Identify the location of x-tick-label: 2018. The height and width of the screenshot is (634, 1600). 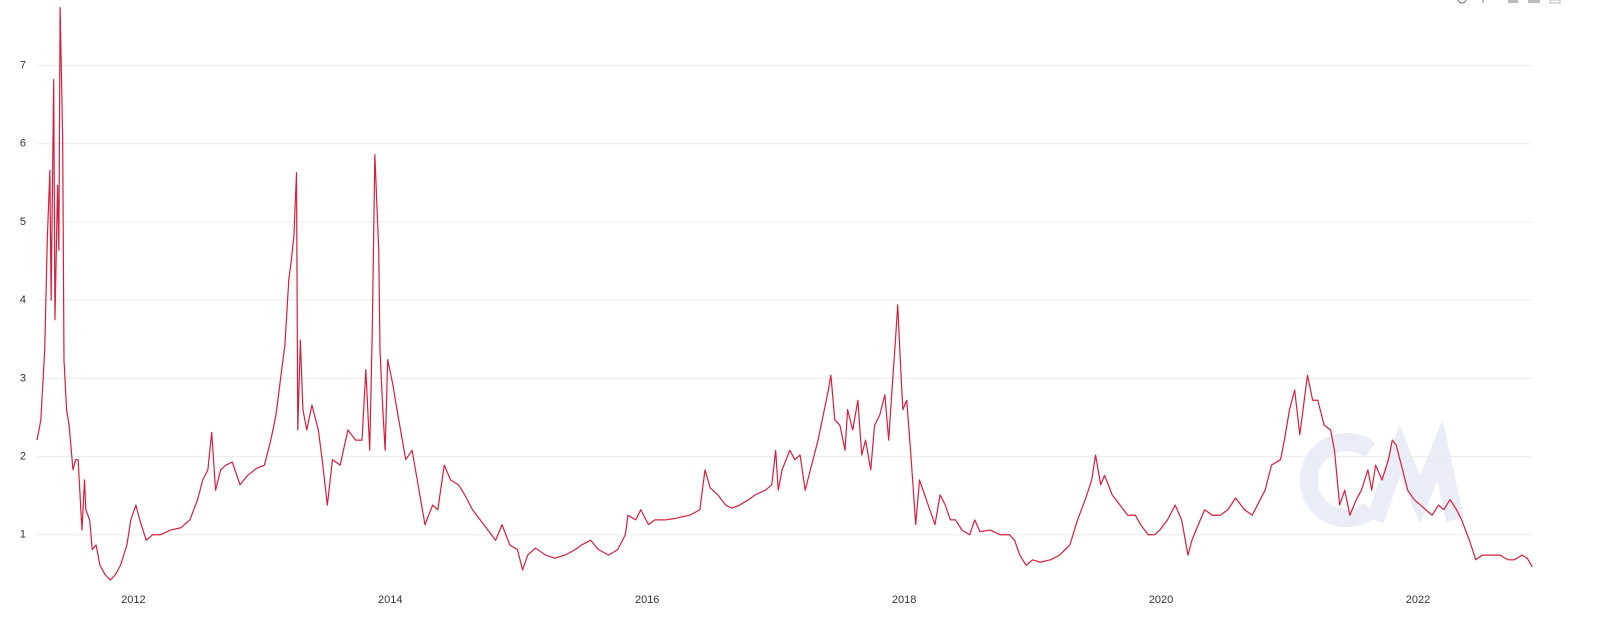
(904, 600).